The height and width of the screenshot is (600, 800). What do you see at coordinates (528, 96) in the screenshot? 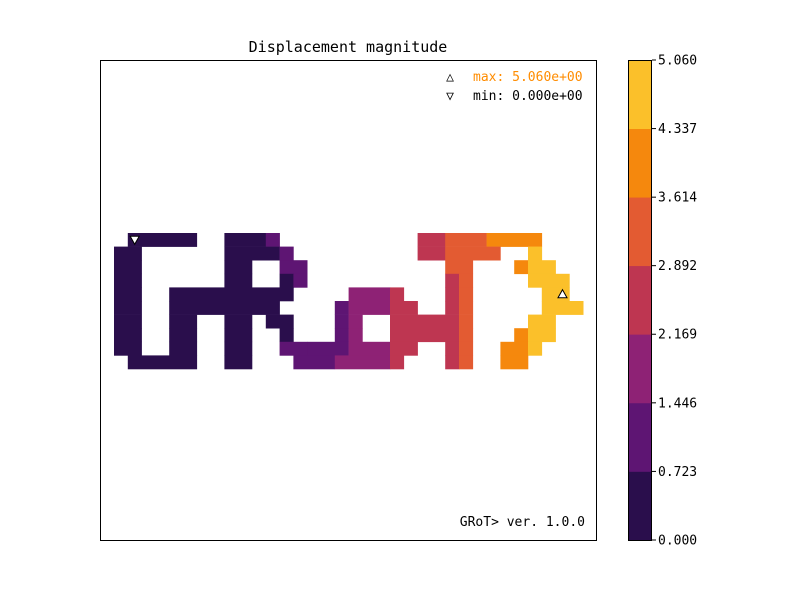
I see `legend-min-text: min: 0.000e+00` at bounding box center [528, 96].